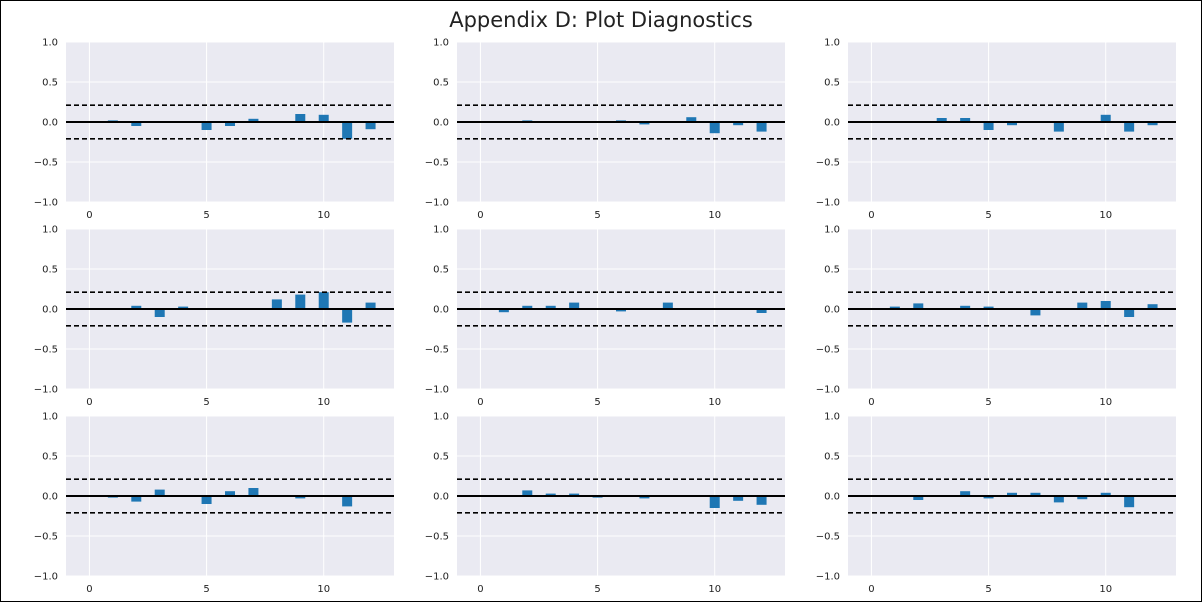 This screenshot has height=602, width=1202. What do you see at coordinates (214, 503) in the screenshot?
I see `acf-subplot-7: 1.0 0.5 0.0 −0.5 −1.0 0 5 10` at bounding box center [214, 503].